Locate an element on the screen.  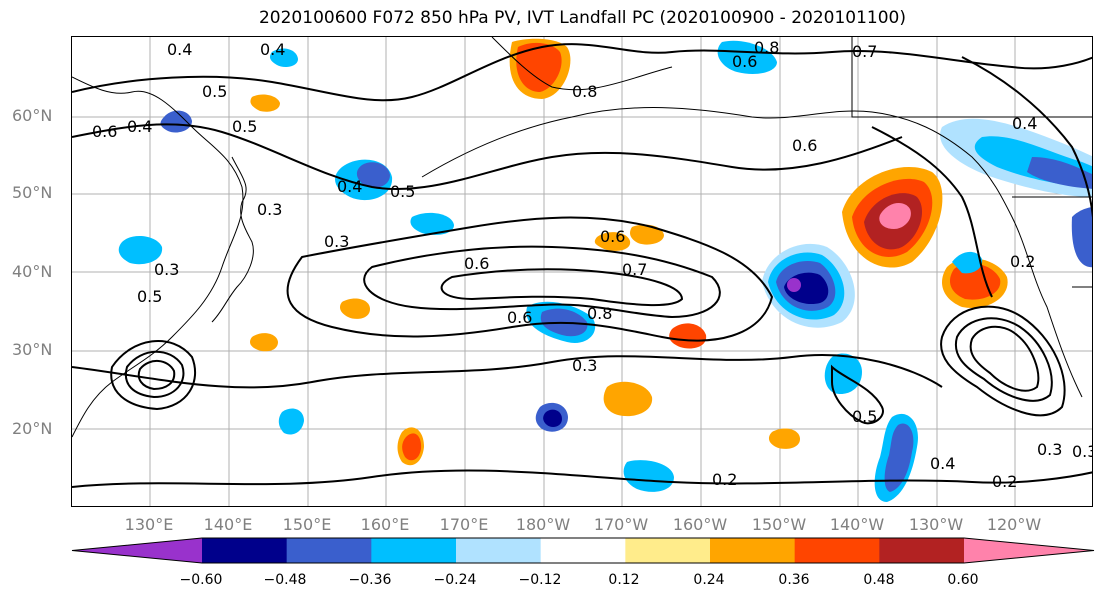
colorbar-outline is located at coordinates (583, 550).